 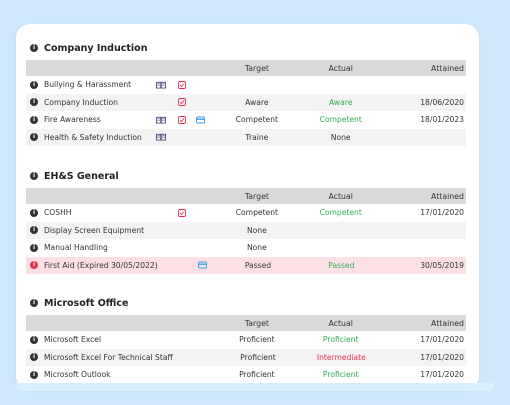 What do you see at coordinates (340, 137) in the screenshot?
I see `actual-level: None` at bounding box center [340, 137].